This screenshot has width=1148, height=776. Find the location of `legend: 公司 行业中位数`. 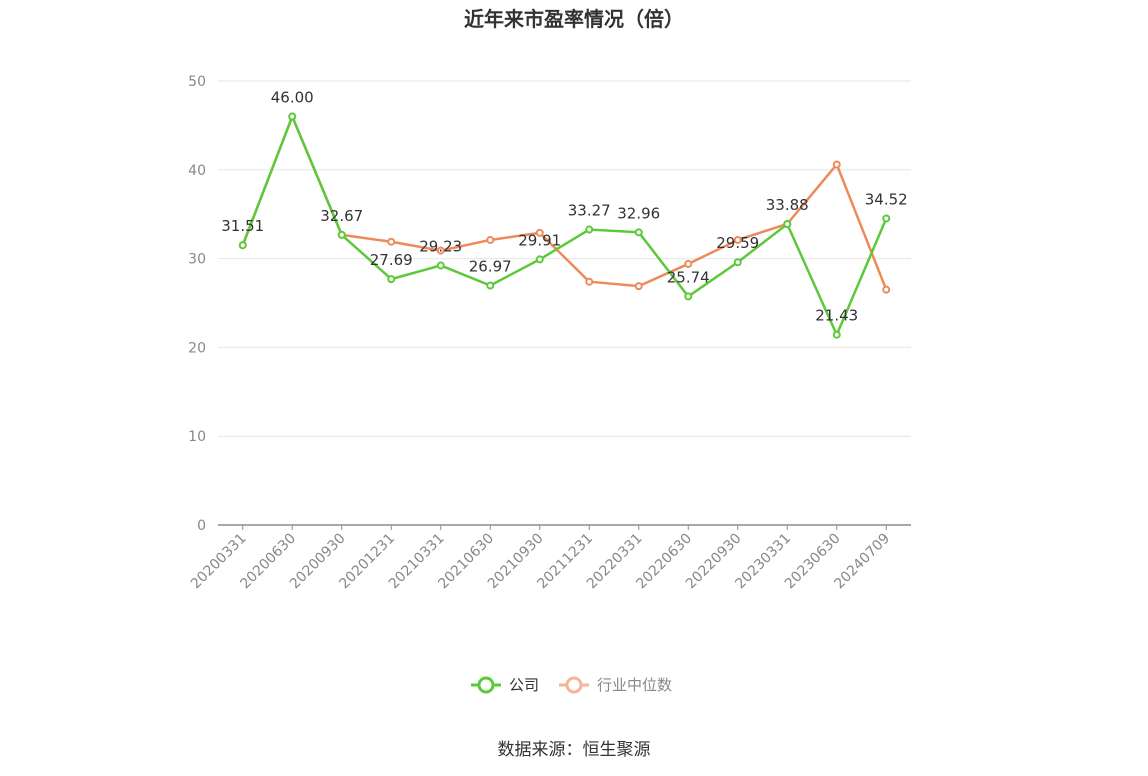

legend: 公司 行业中位数 is located at coordinates (571, 685).